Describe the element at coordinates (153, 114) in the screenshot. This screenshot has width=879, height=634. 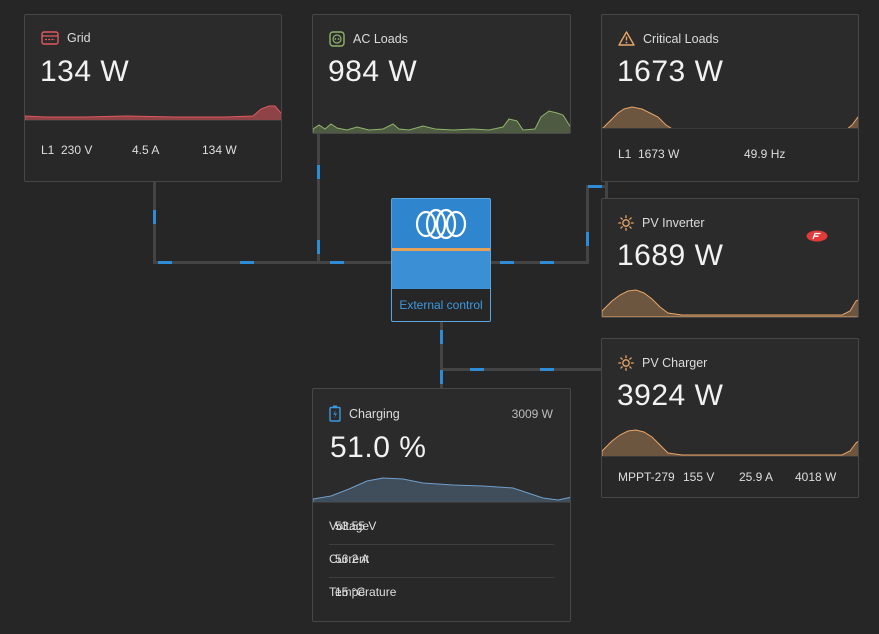
I see `grid-sparkline` at that location.